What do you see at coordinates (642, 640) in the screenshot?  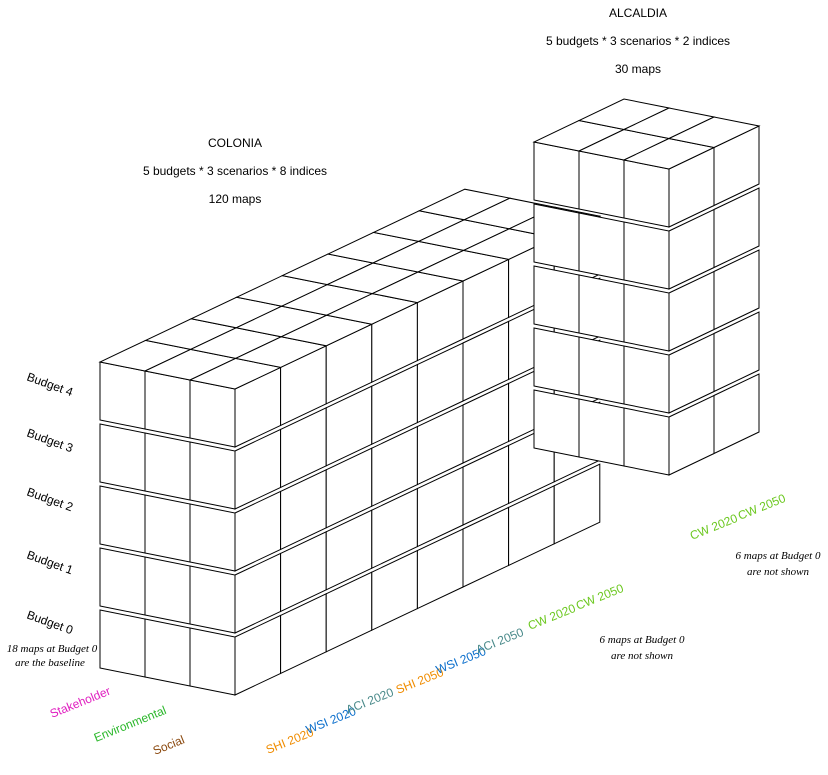 I see `colonia-hidden-note-line-1: 6 maps at Budget 0` at bounding box center [642, 640].